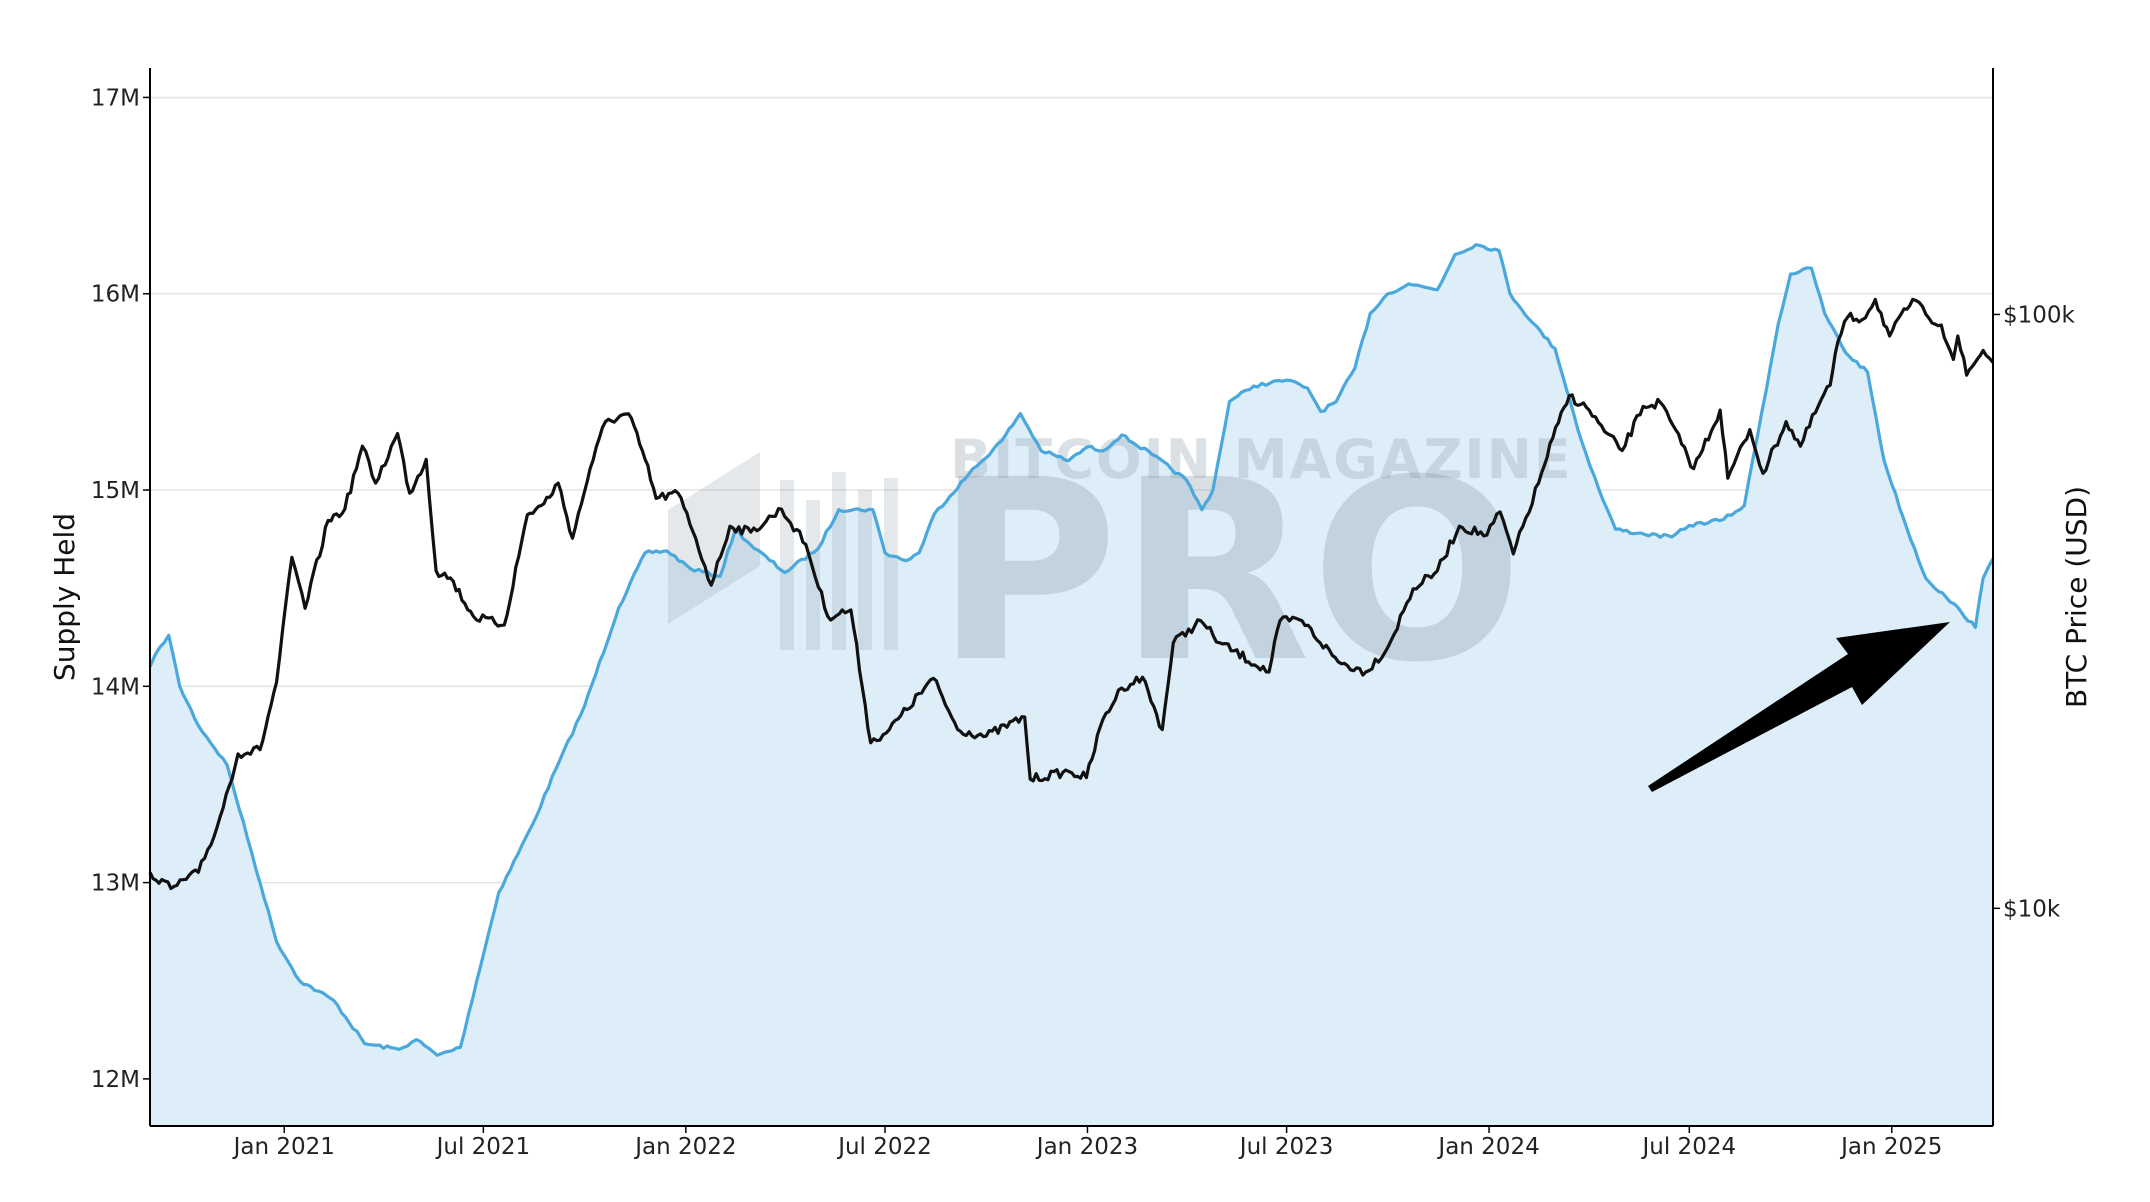  Describe the element at coordinates (115, 1080) in the screenshot. I see `y-left-tick-label: 12M` at that location.